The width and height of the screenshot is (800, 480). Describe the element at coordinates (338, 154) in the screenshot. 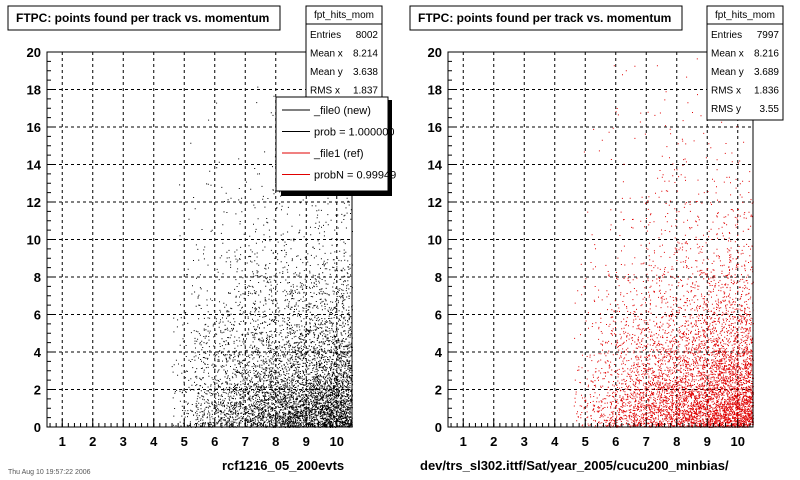

I see `legend-label: _file1 (ref)` at that location.